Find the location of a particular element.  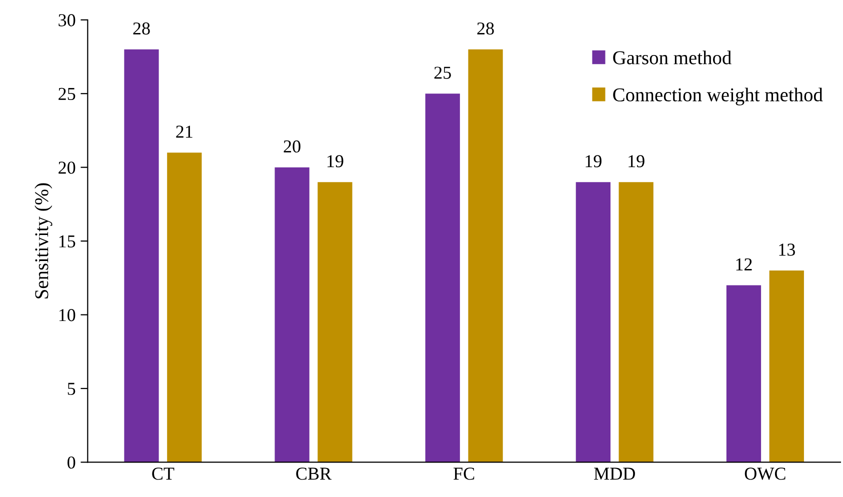

data-label: 12 is located at coordinates (744, 264).